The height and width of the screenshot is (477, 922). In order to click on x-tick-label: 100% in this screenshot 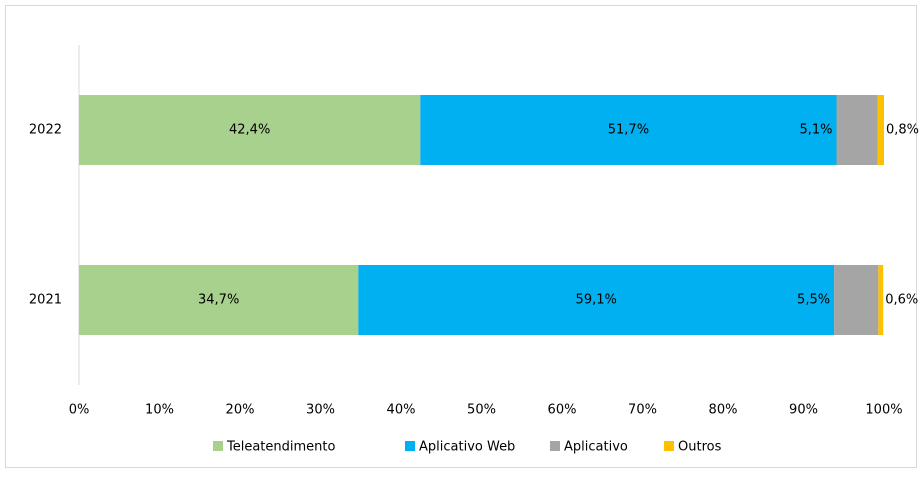, I will do `click(883, 410)`.